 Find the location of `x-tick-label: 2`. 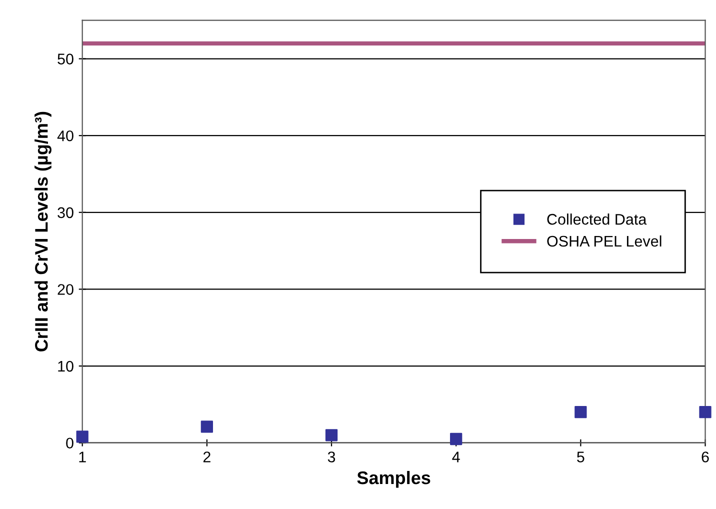

x-tick-label: 2 is located at coordinates (206, 457).